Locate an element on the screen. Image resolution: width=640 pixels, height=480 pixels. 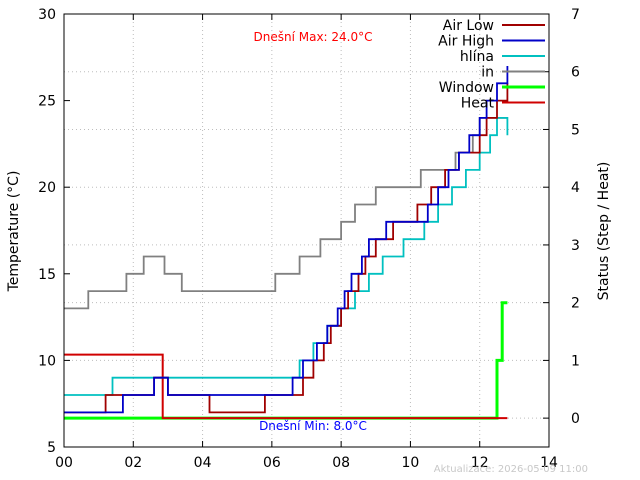
y-tick-label: 15 is located at coordinates (47, 275).